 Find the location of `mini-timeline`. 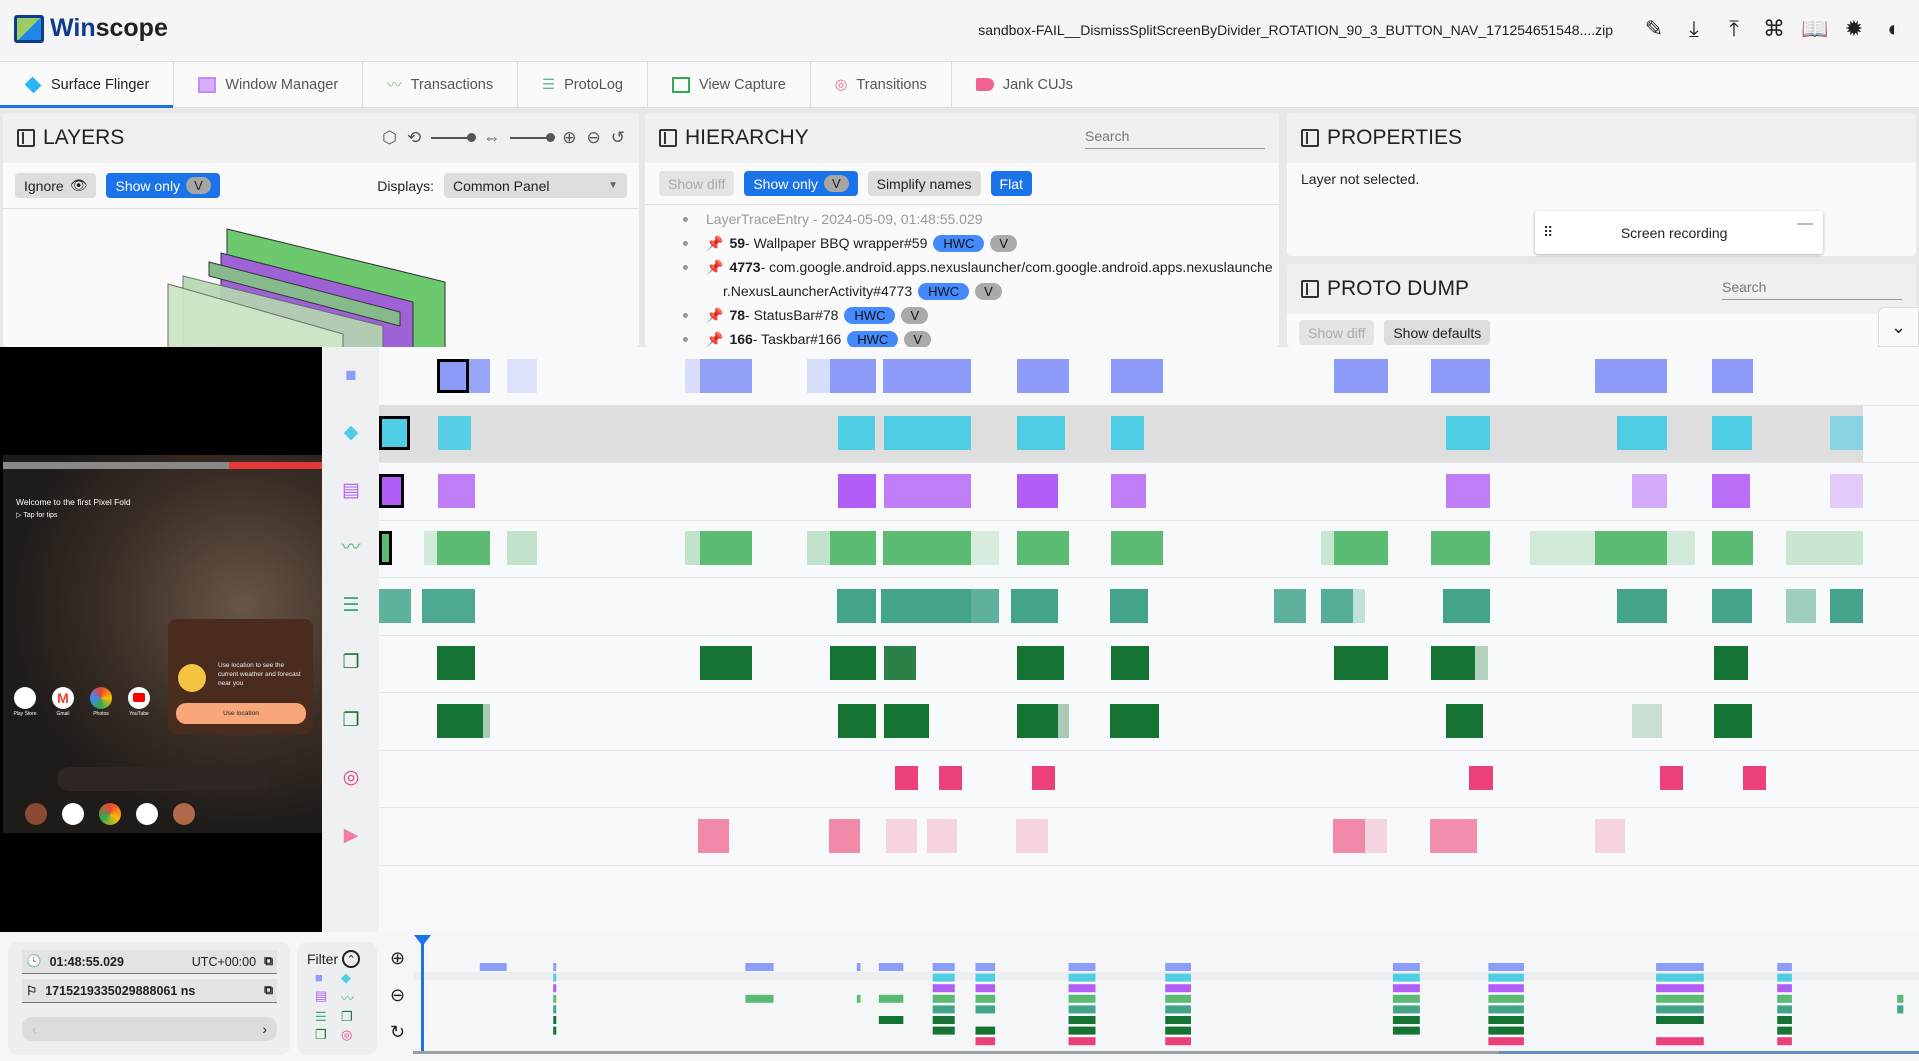

mini-timeline is located at coordinates (1166, 996).